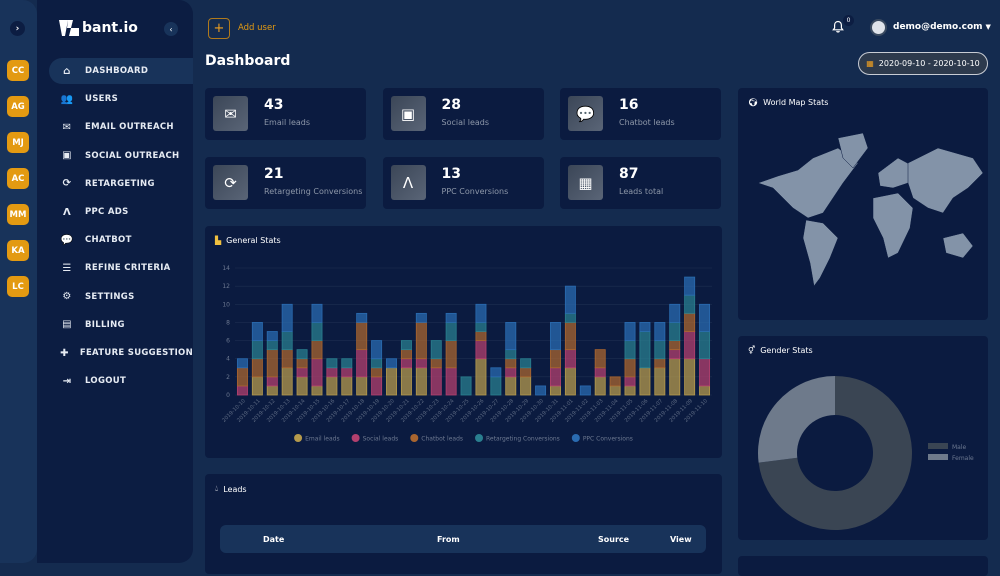  I want to click on user-avatar-badge: MM, so click(18, 214).